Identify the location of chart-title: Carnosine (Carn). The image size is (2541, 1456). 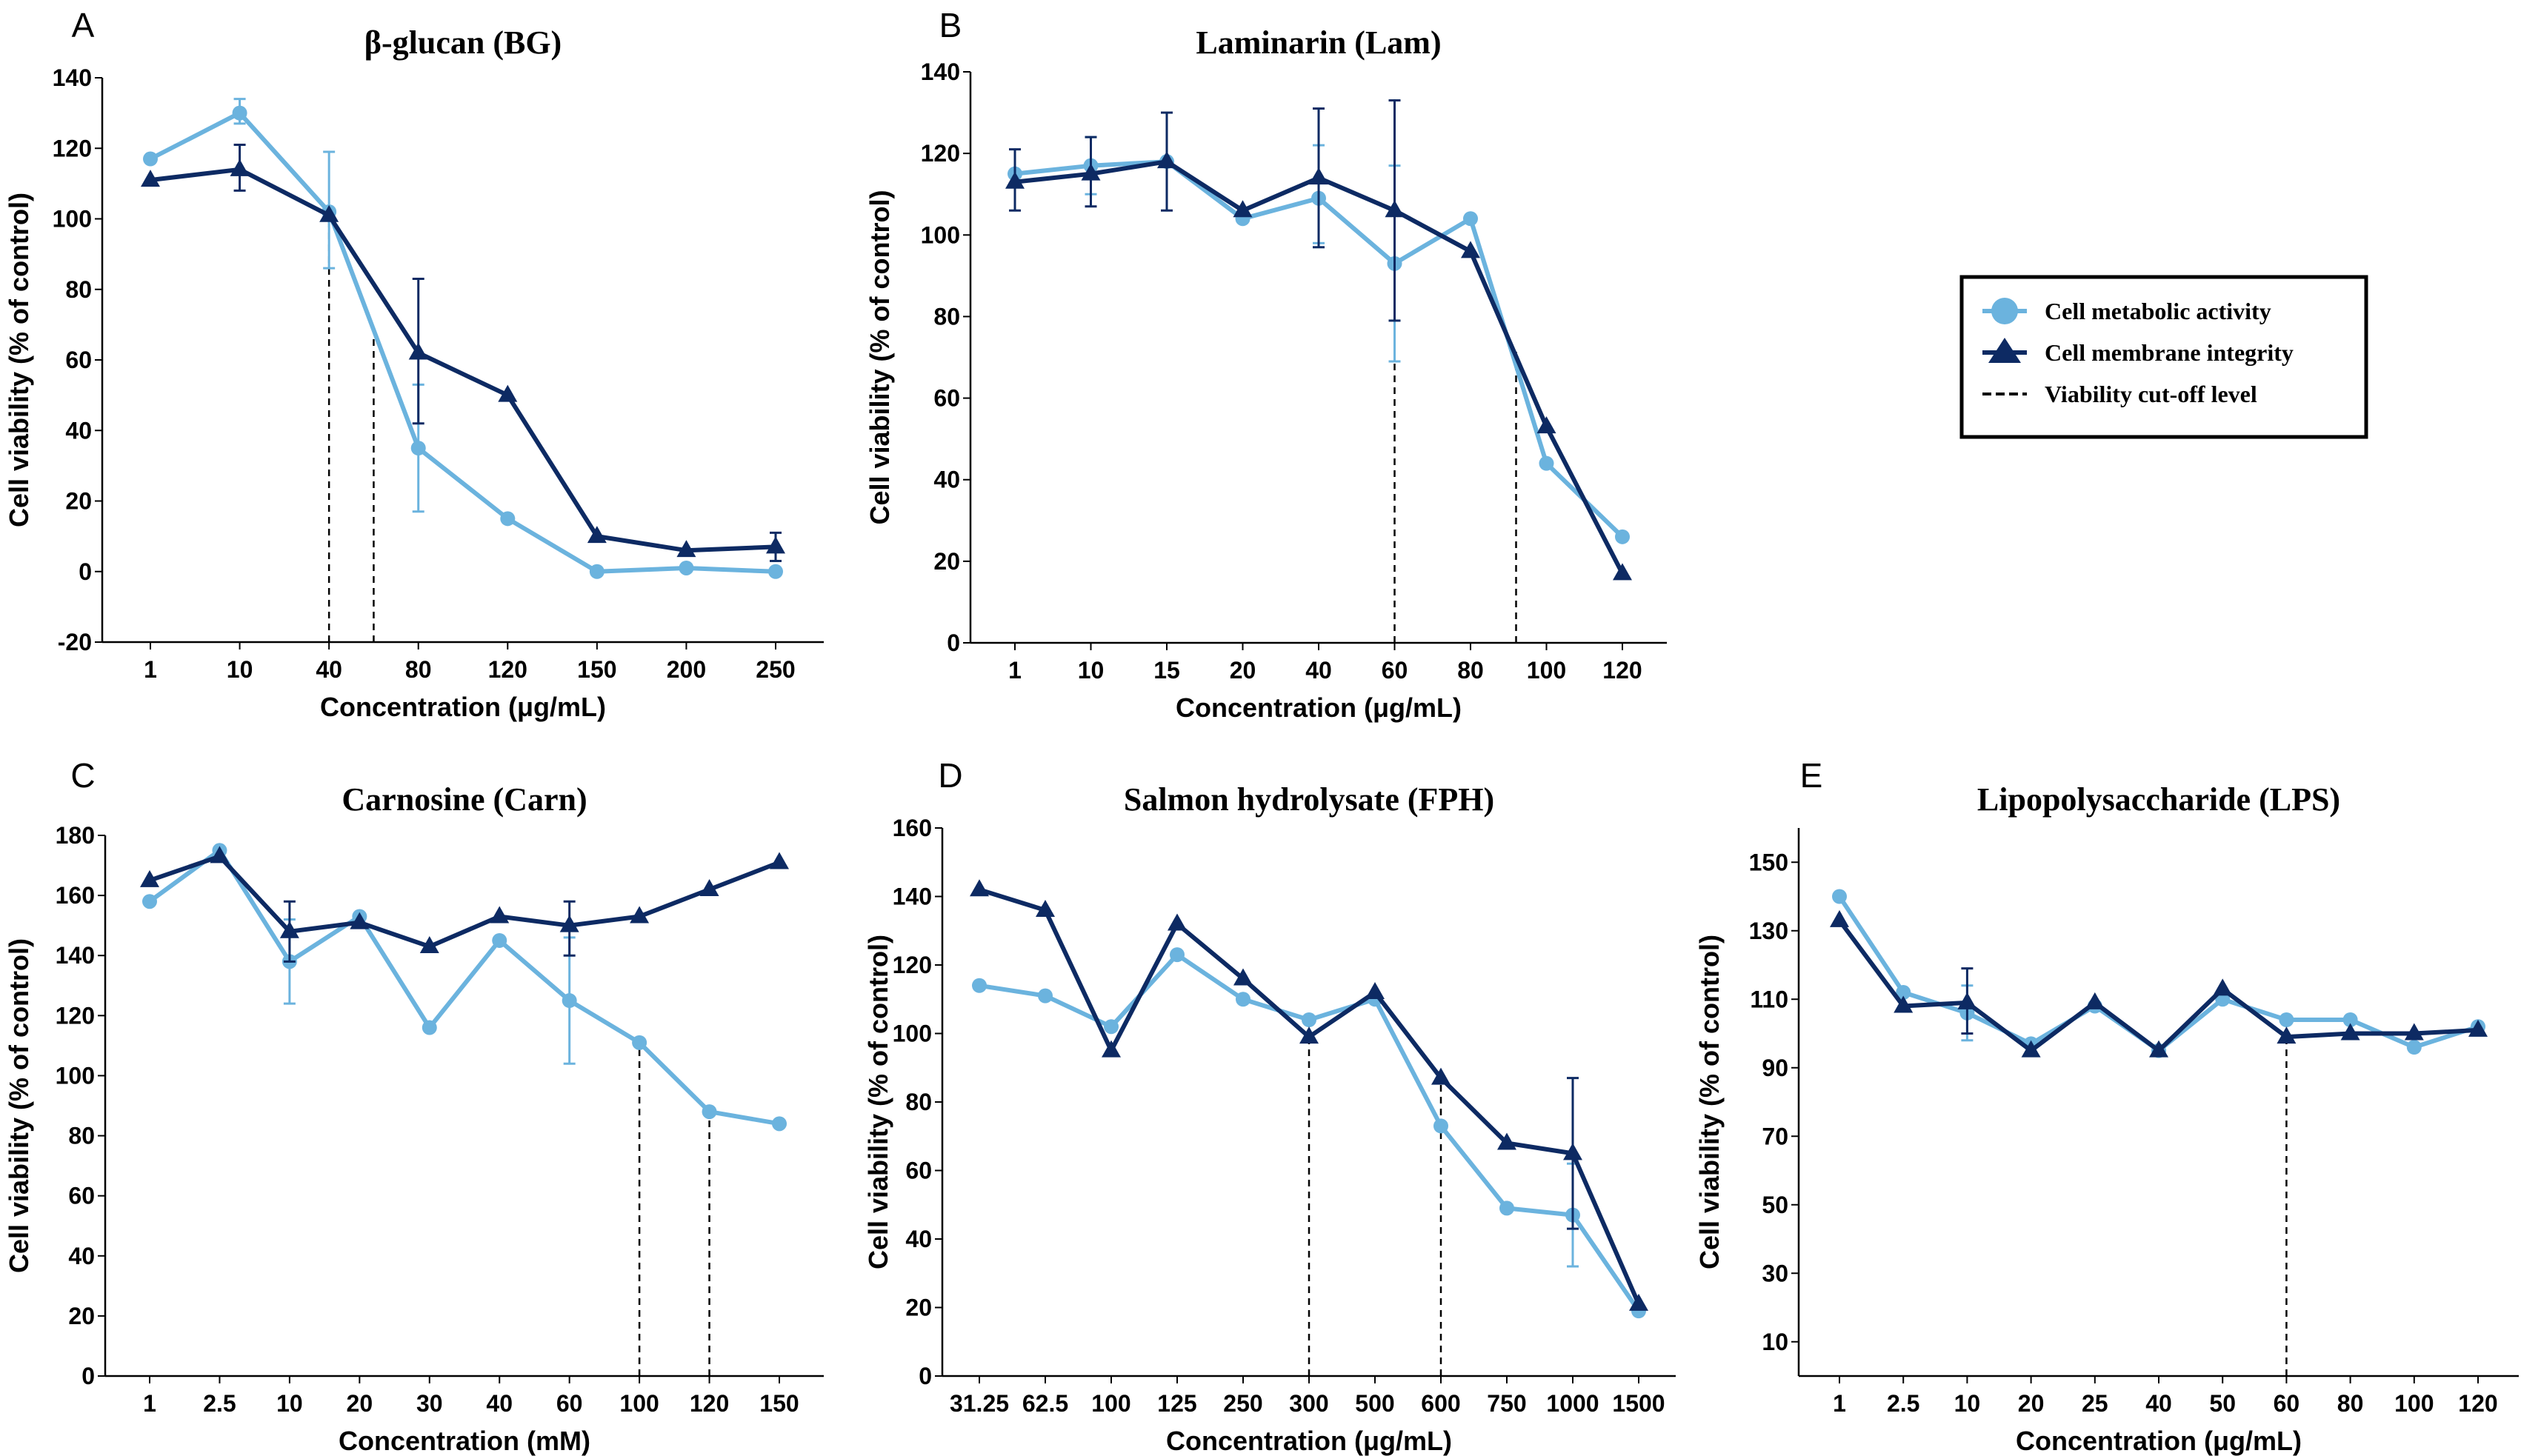
(464, 799).